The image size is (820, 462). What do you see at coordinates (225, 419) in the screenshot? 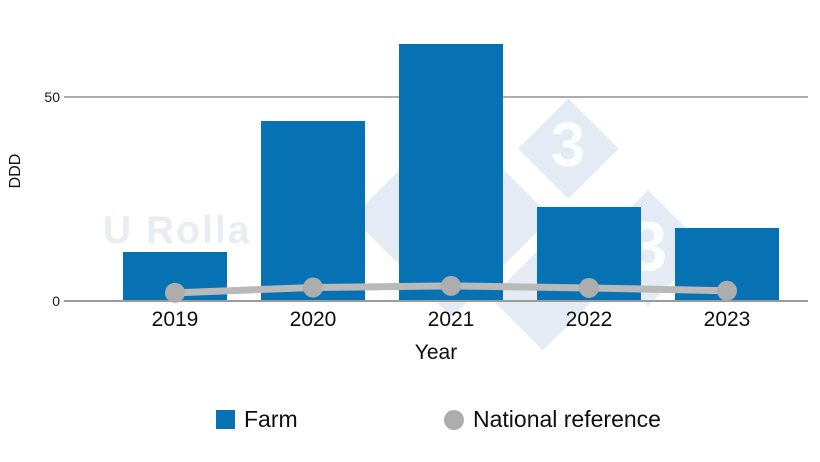
I see `farm-swatch` at bounding box center [225, 419].